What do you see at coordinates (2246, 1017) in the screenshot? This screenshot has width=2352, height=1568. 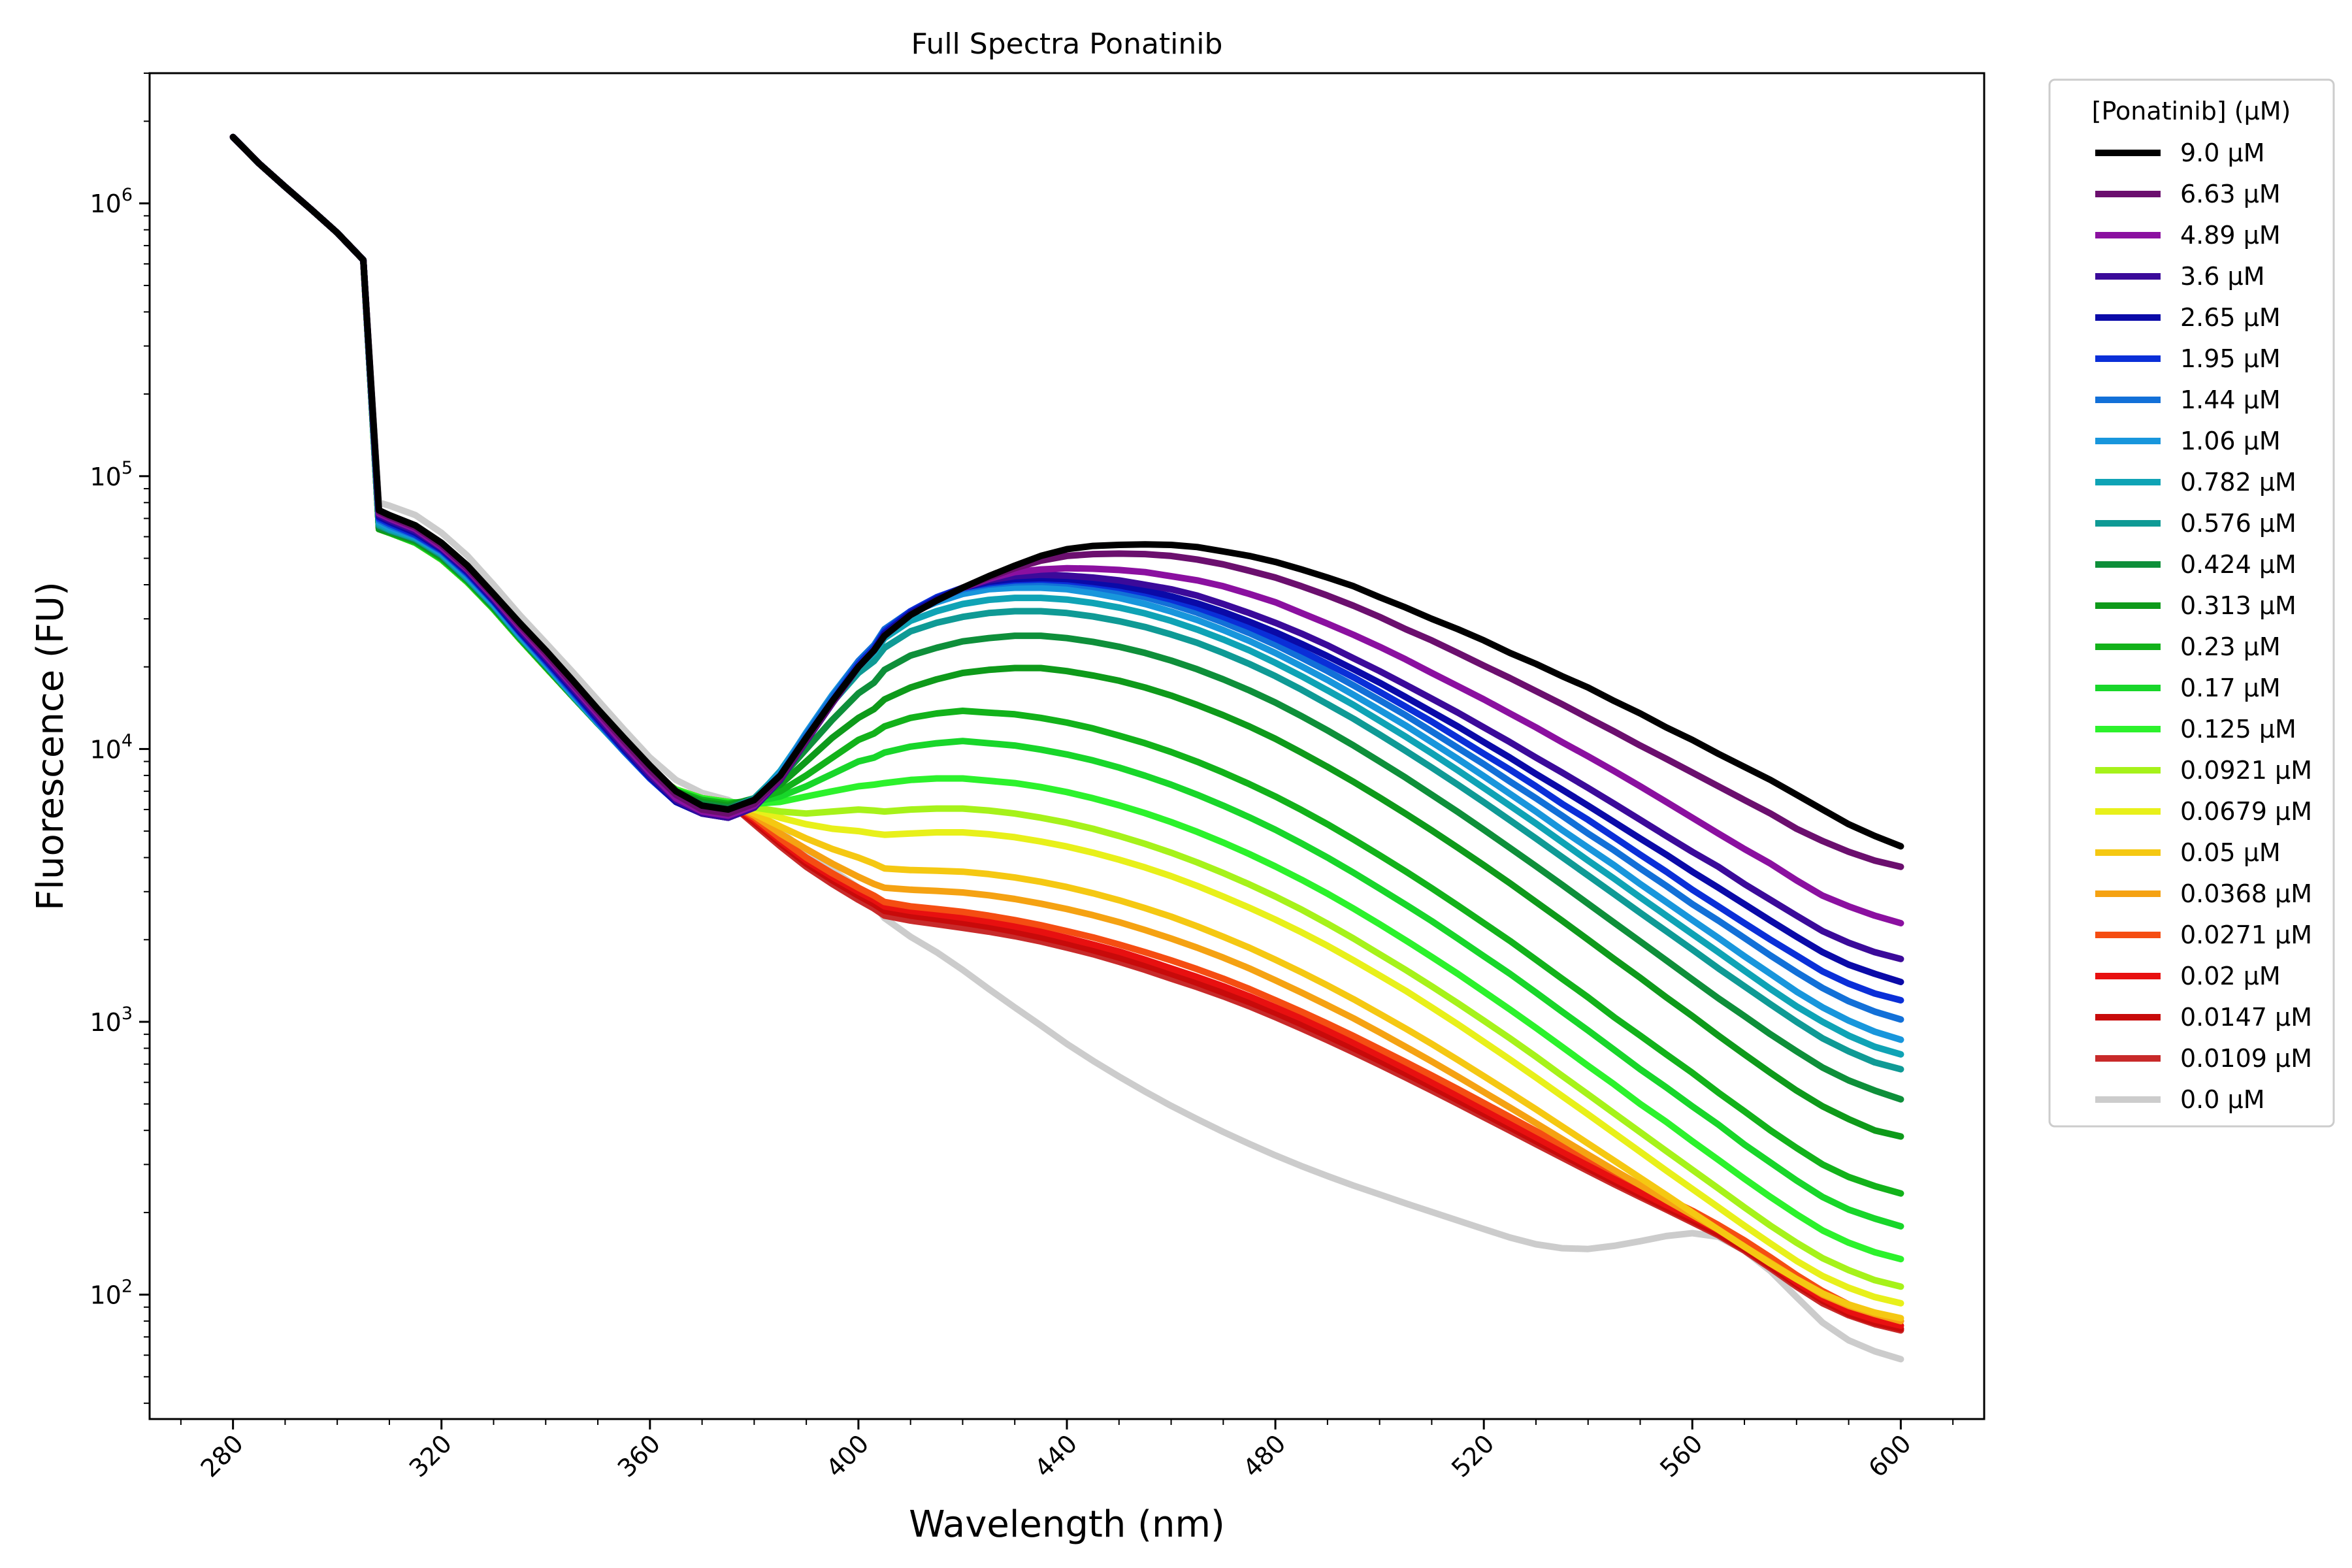 I see `legend-label: 0.0147 μM` at bounding box center [2246, 1017].